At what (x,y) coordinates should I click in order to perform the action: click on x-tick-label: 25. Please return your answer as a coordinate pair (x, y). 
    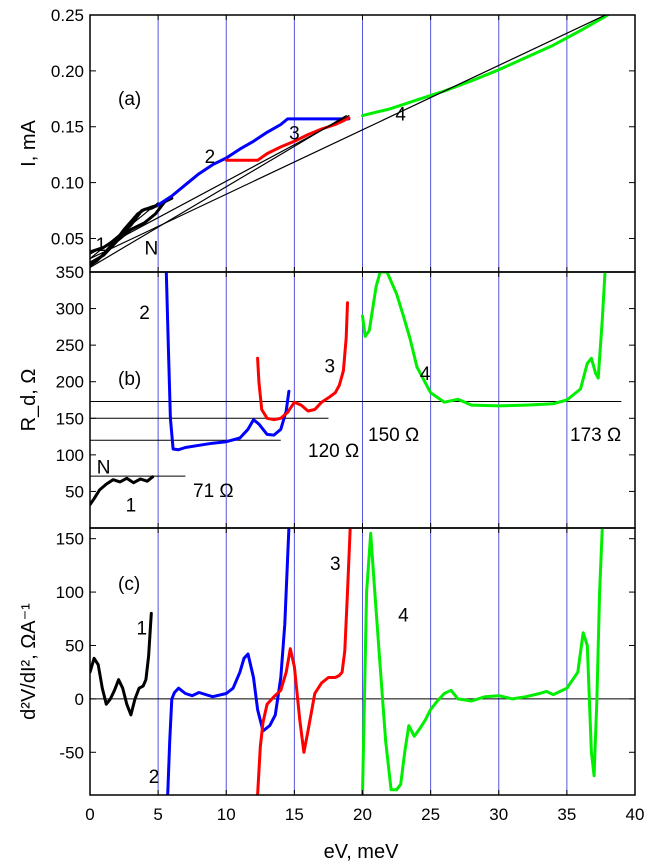
    Looking at the image, I should click on (430, 814).